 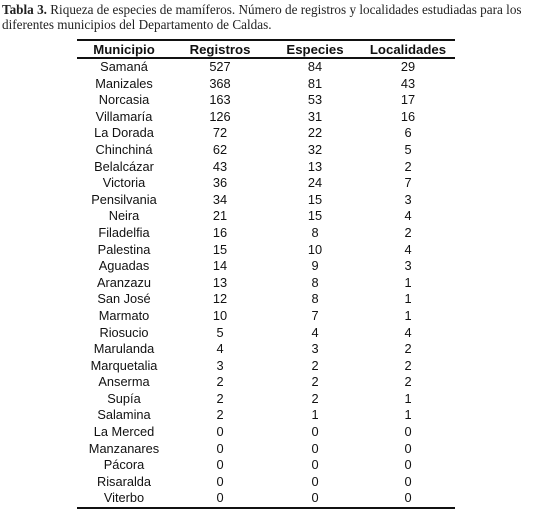 I want to click on table-row: Marmato 10 7 1, so click(x=266, y=316).